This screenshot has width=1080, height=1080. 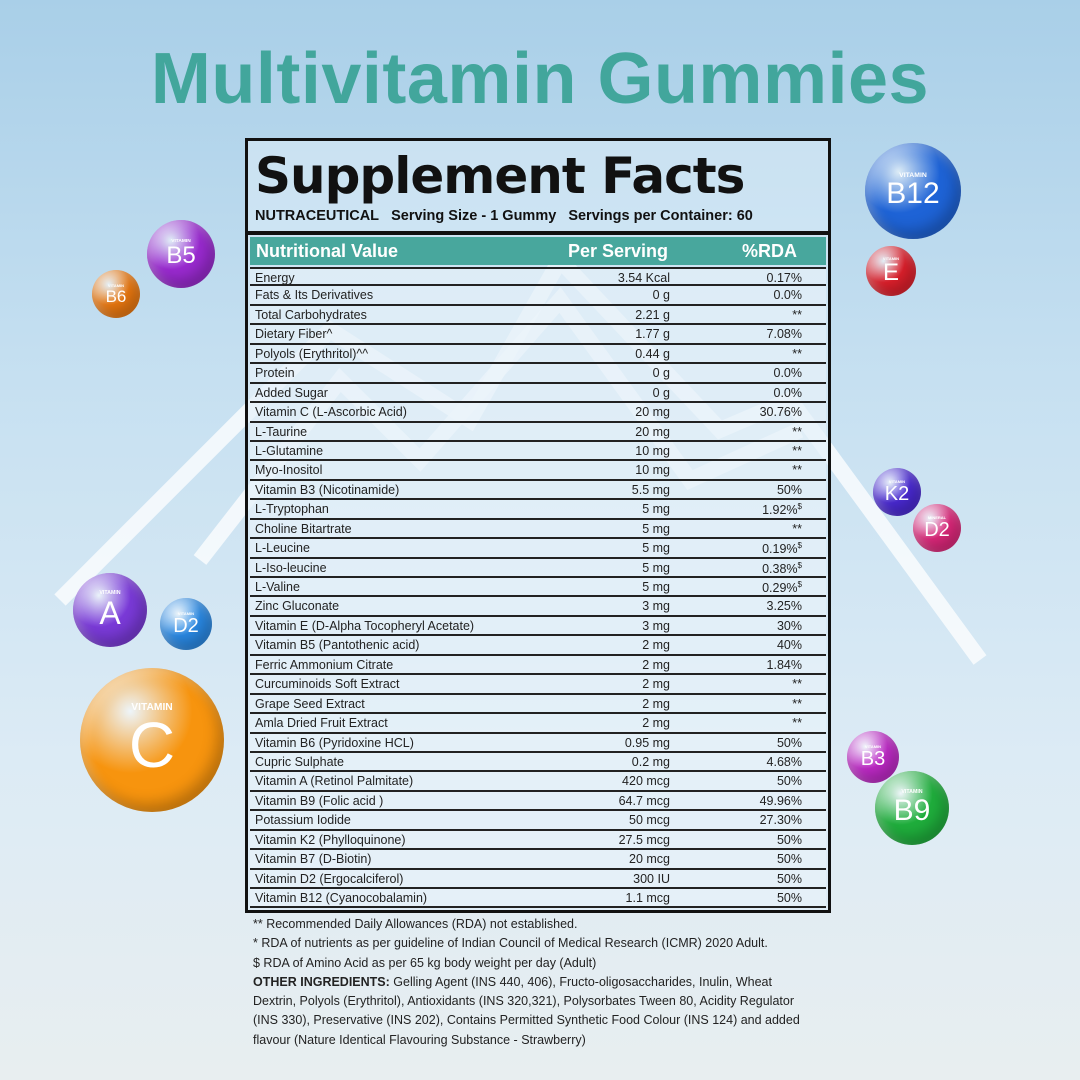 I want to click on nutrient-name: Vitamin C (L-Ascorbic Acid), so click(x=331, y=412).